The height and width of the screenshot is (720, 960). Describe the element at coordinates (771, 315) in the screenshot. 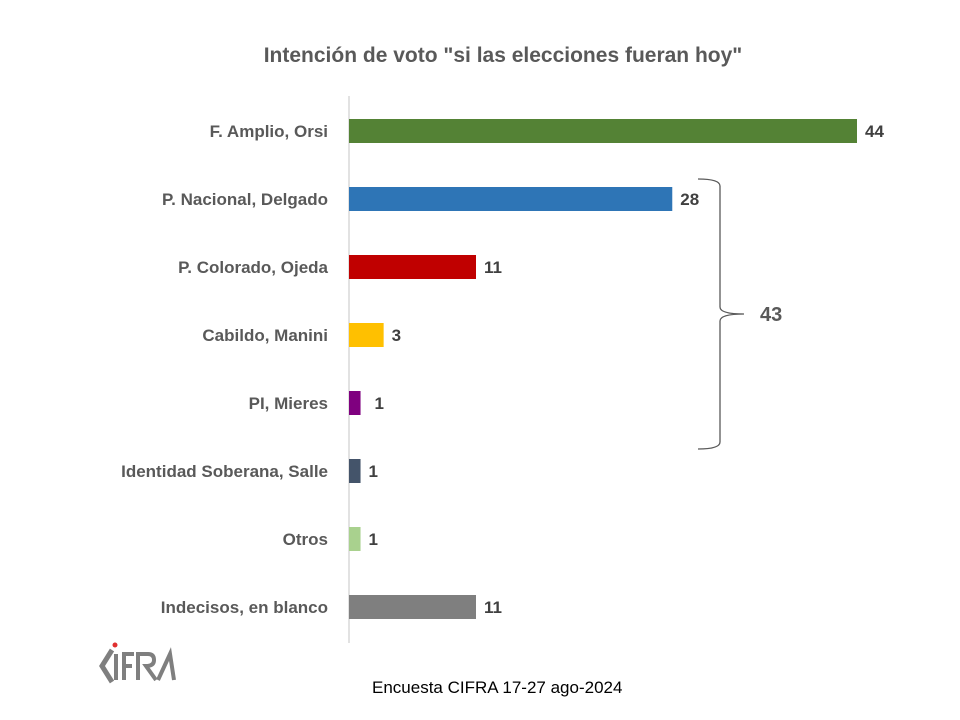

I see `bracket-total-label: 43` at that location.